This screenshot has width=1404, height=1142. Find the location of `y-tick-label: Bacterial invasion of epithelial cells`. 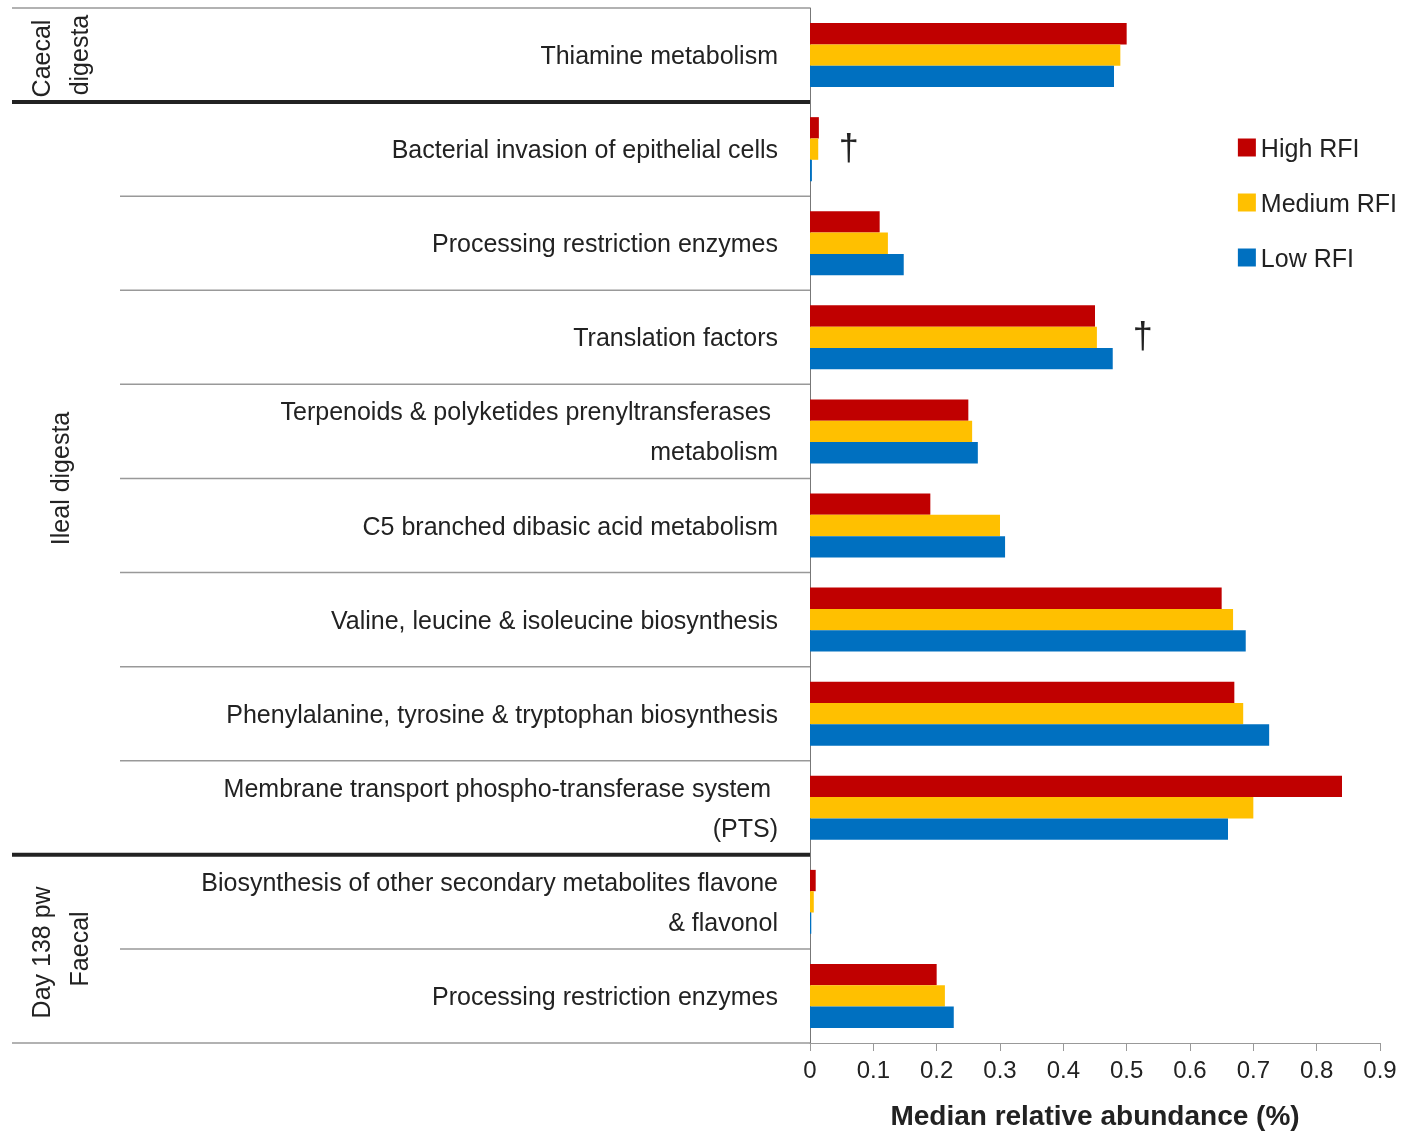

y-tick-label: Bacterial invasion of epithelial cells is located at coordinates (584, 149).